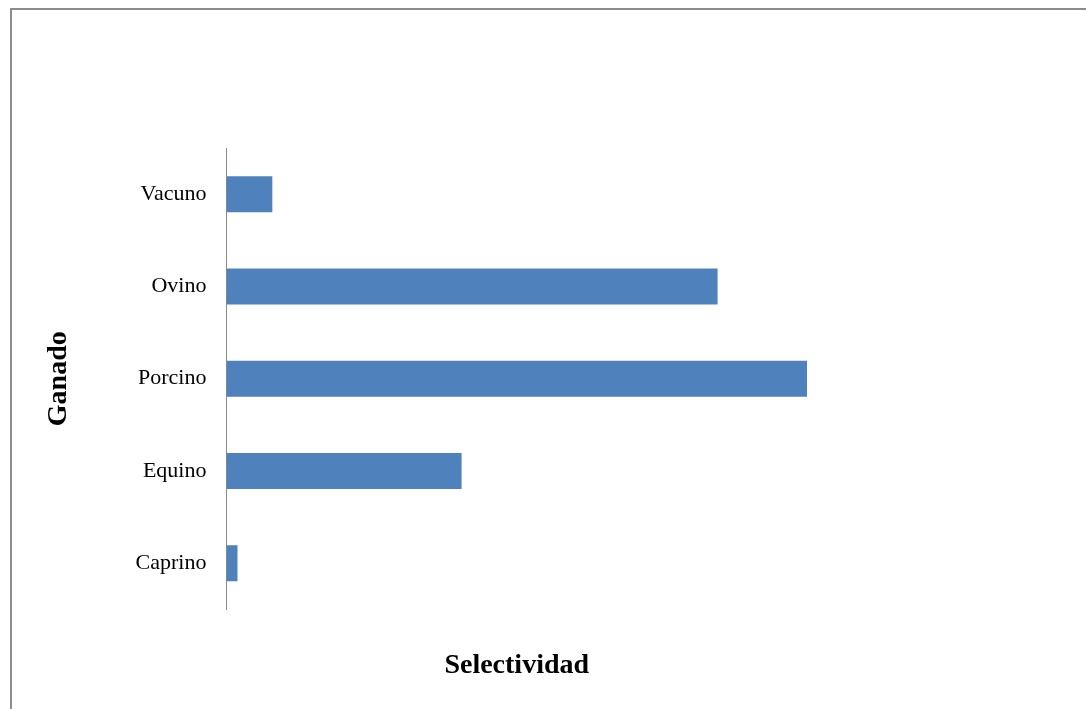 This screenshot has height=709, width=1086. Describe the element at coordinates (173, 192) in the screenshot. I see `y-tick-label: Vacuno` at that location.